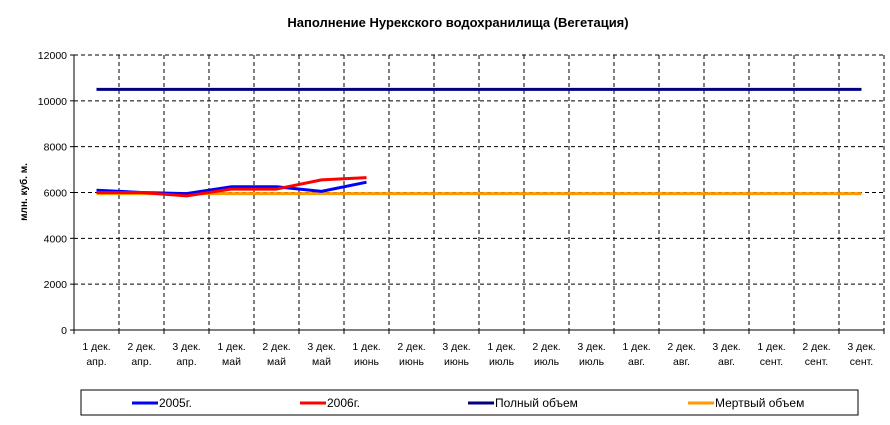  Describe the element at coordinates (64, 331) in the screenshot. I see `y-tick-label: 0` at that location.